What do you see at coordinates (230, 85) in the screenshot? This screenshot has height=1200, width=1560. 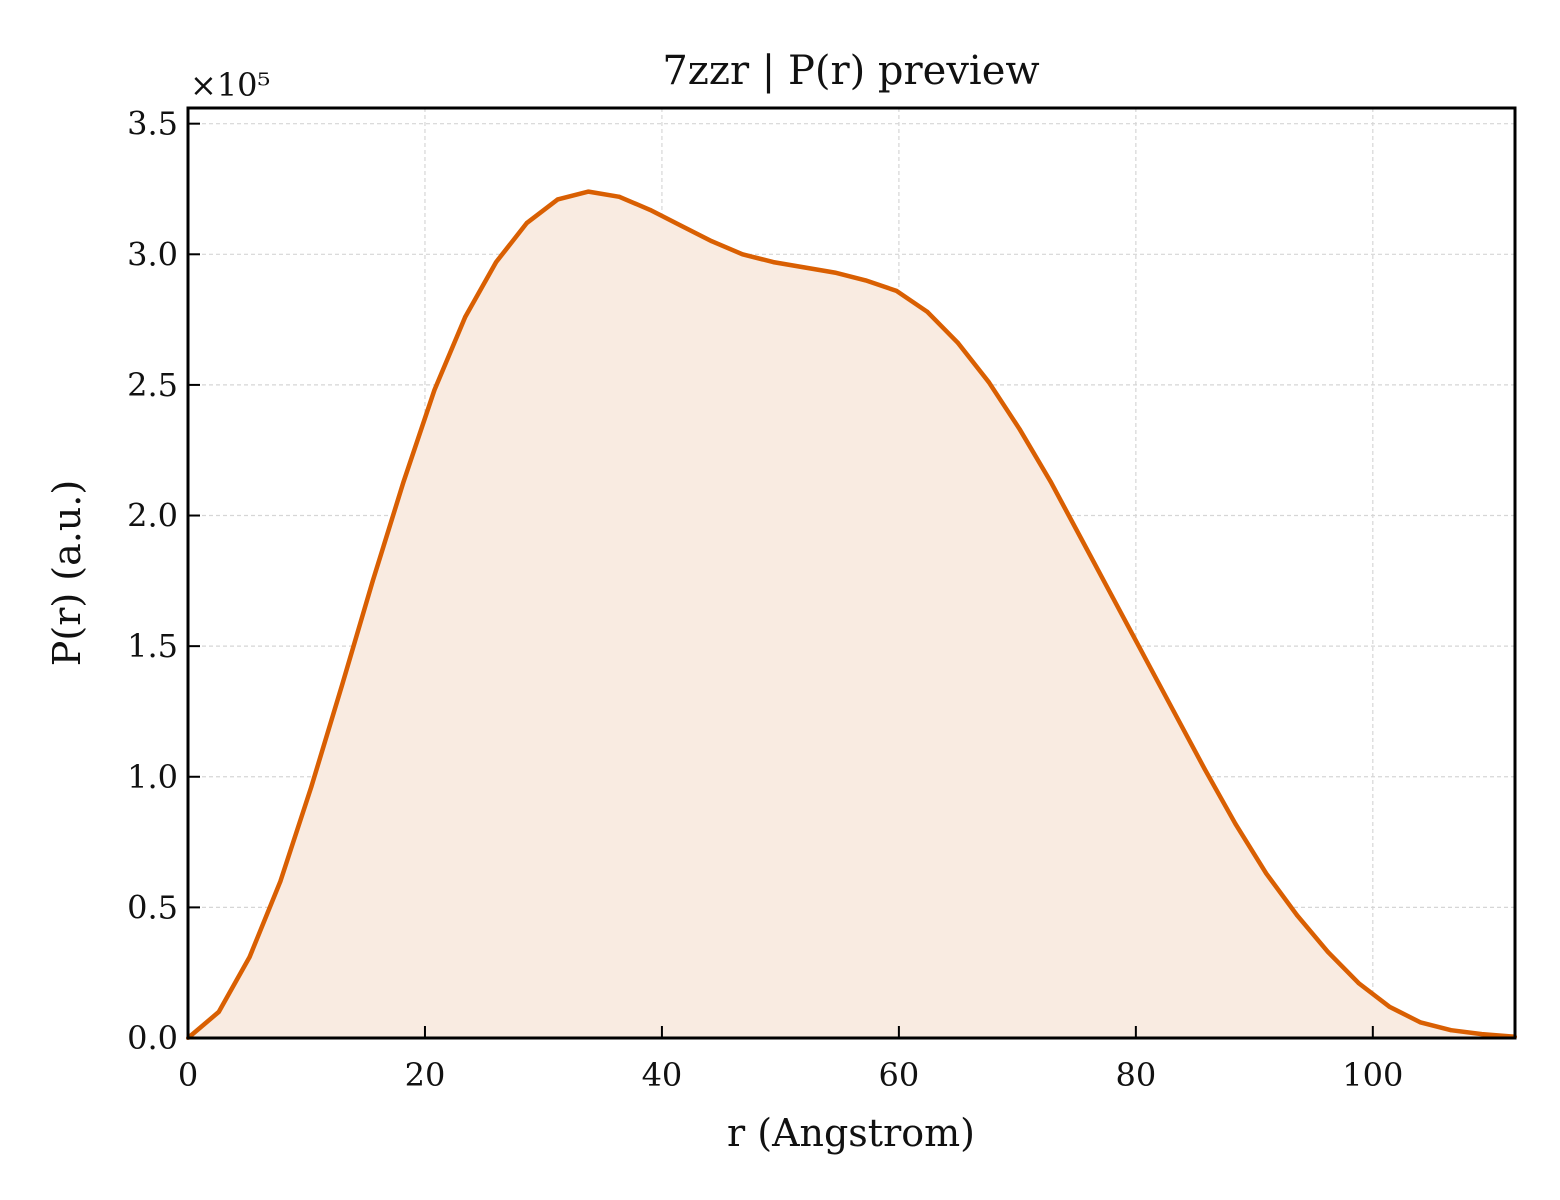 I see `y-multiplier-label: ×10⁵` at bounding box center [230, 85].